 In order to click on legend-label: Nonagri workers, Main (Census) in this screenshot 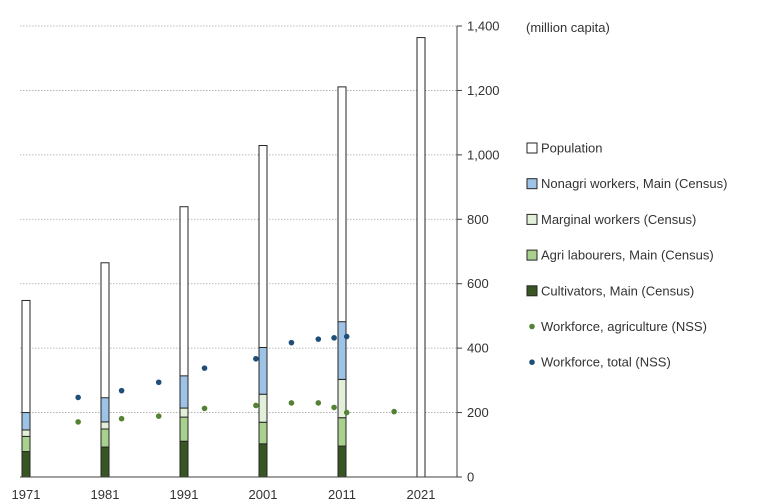, I will do `click(634, 183)`.